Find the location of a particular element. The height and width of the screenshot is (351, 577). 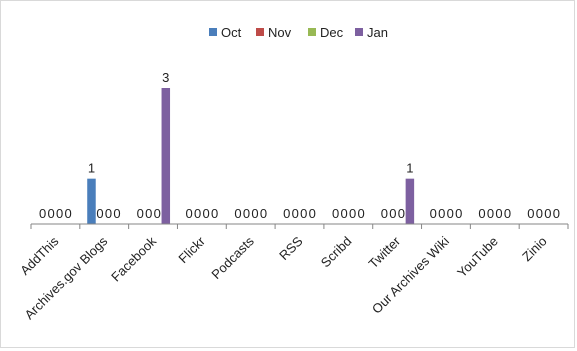

bar-archives-gov-blogs-oct is located at coordinates (91, 201).